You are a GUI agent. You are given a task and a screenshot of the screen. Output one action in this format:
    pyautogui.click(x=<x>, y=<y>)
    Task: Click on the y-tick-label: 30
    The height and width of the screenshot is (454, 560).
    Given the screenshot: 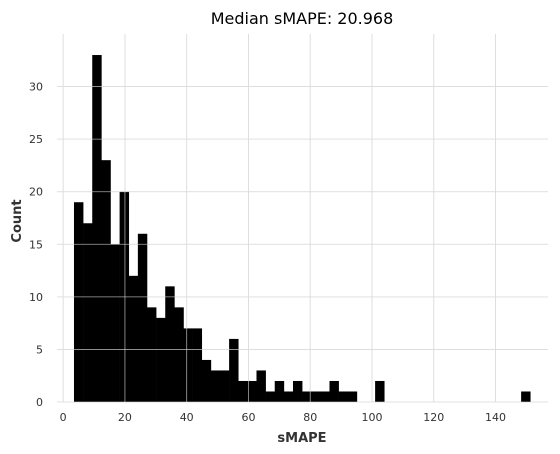 What is the action you would take?
    pyautogui.click(x=36, y=87)
    